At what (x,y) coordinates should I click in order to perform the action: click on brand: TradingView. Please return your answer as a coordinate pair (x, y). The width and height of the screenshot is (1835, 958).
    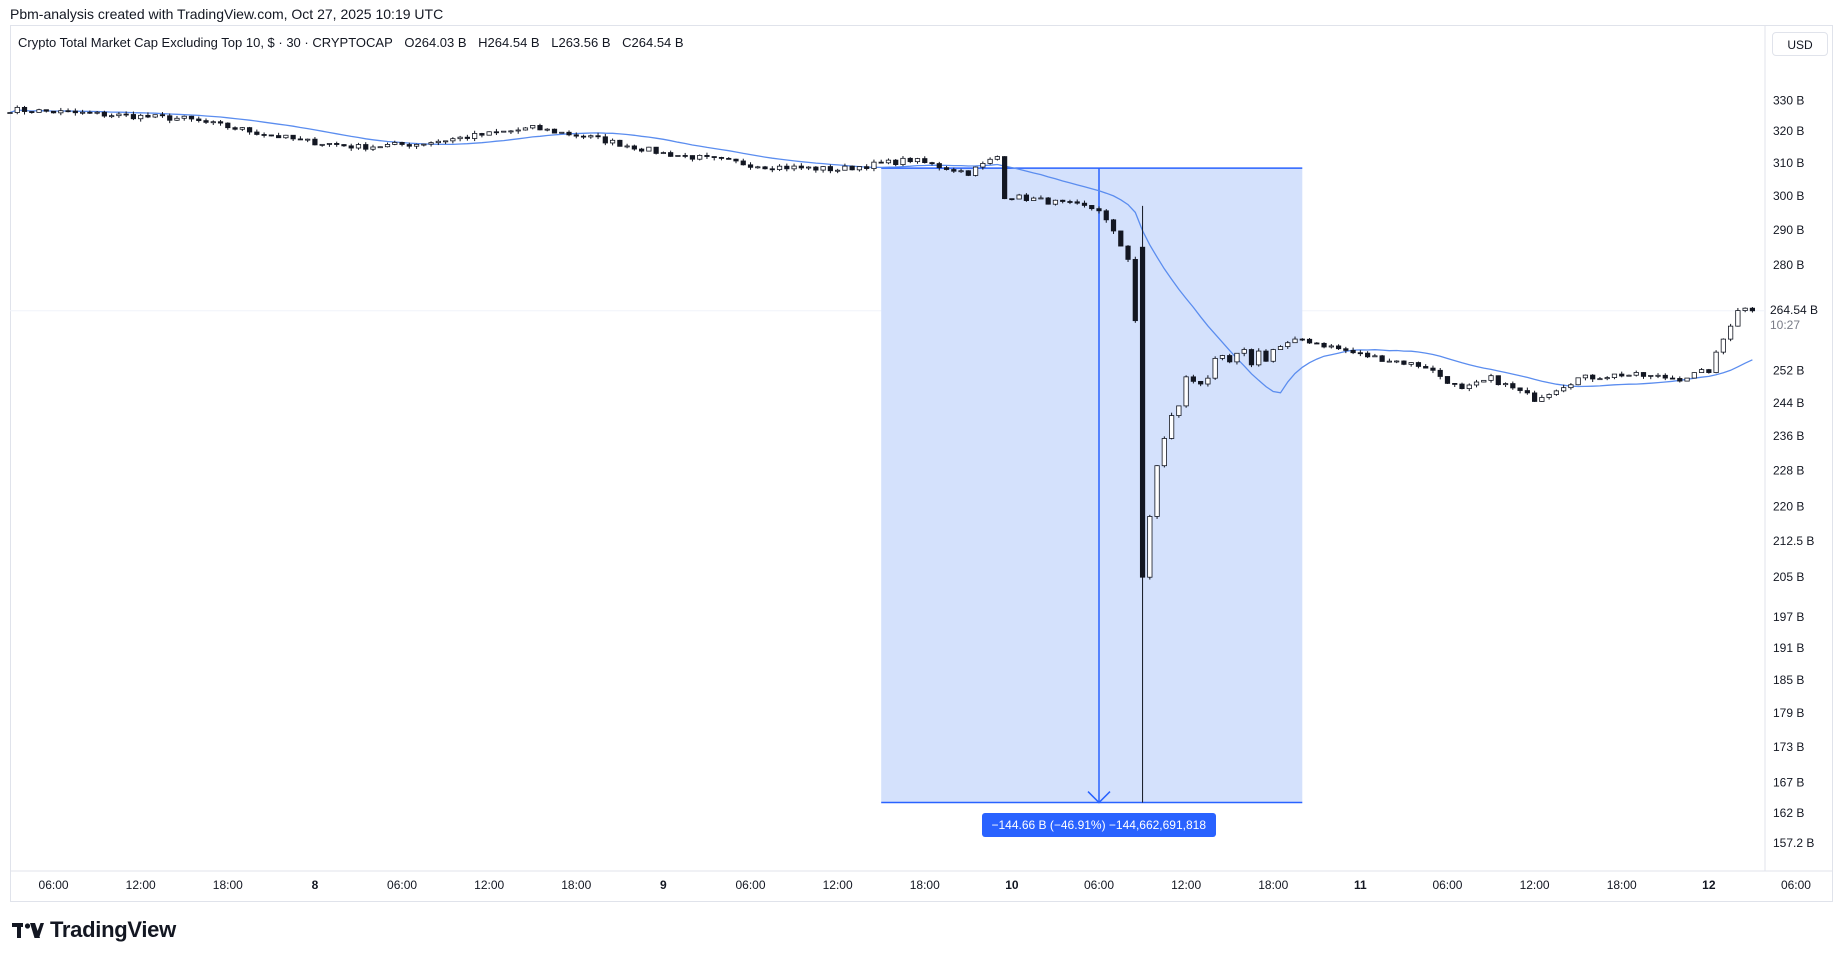
    Looking at the image, I should click on (94, 930).